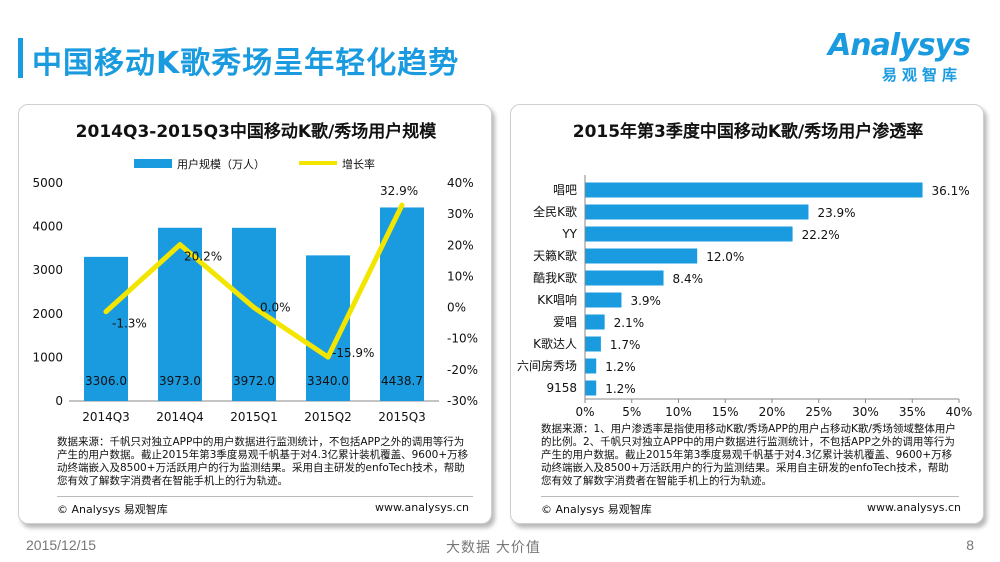 This screenshot has width=1000, height=562. I want to click on bar-value-label: 8.4%, so click(688, 279).